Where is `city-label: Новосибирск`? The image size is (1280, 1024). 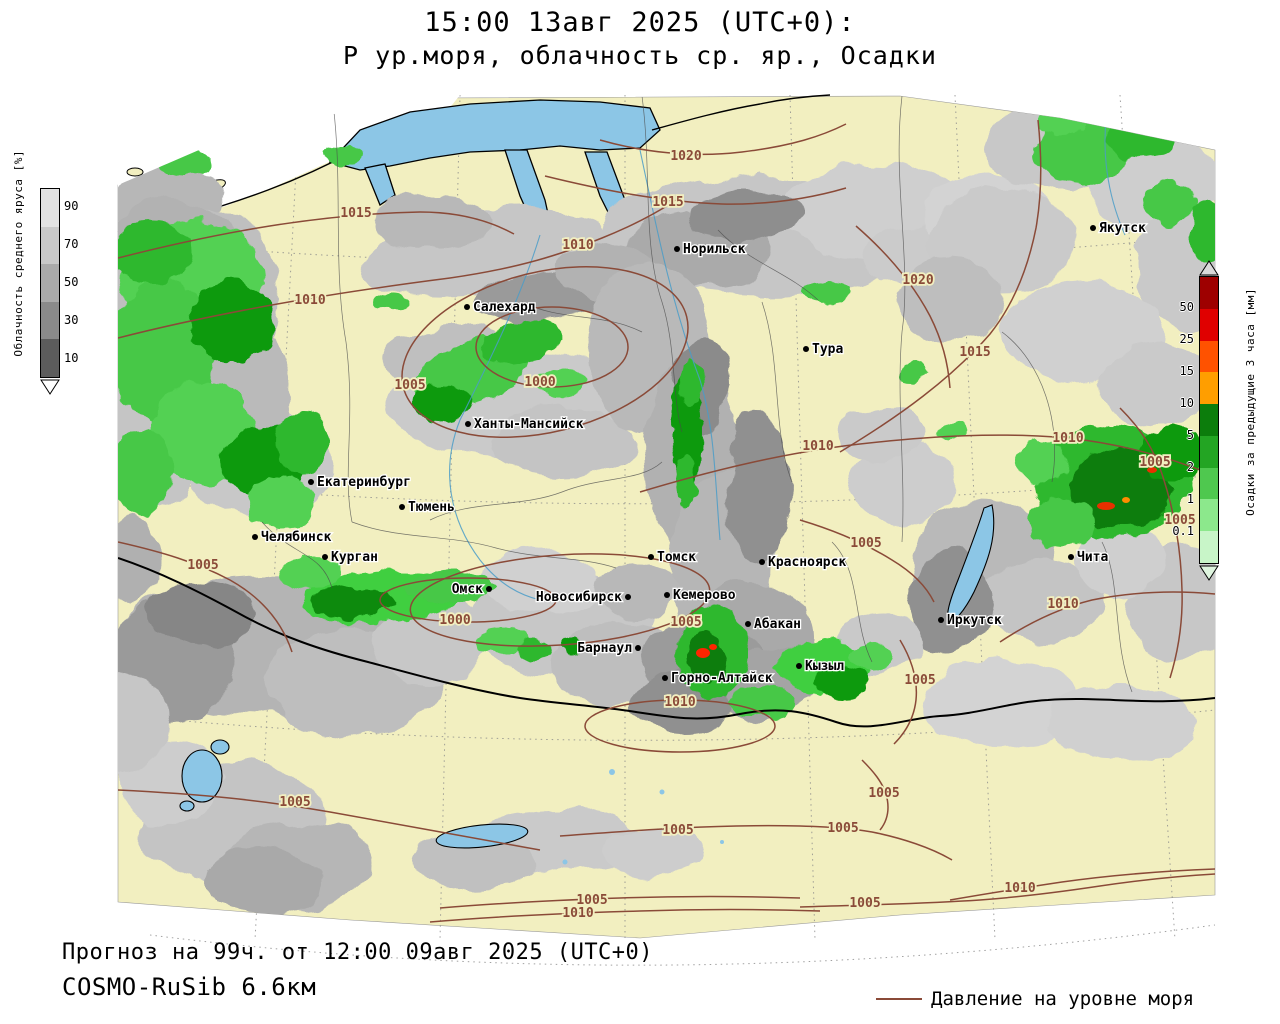
city-label: Новосибирск is located at coordinates (579, 597).